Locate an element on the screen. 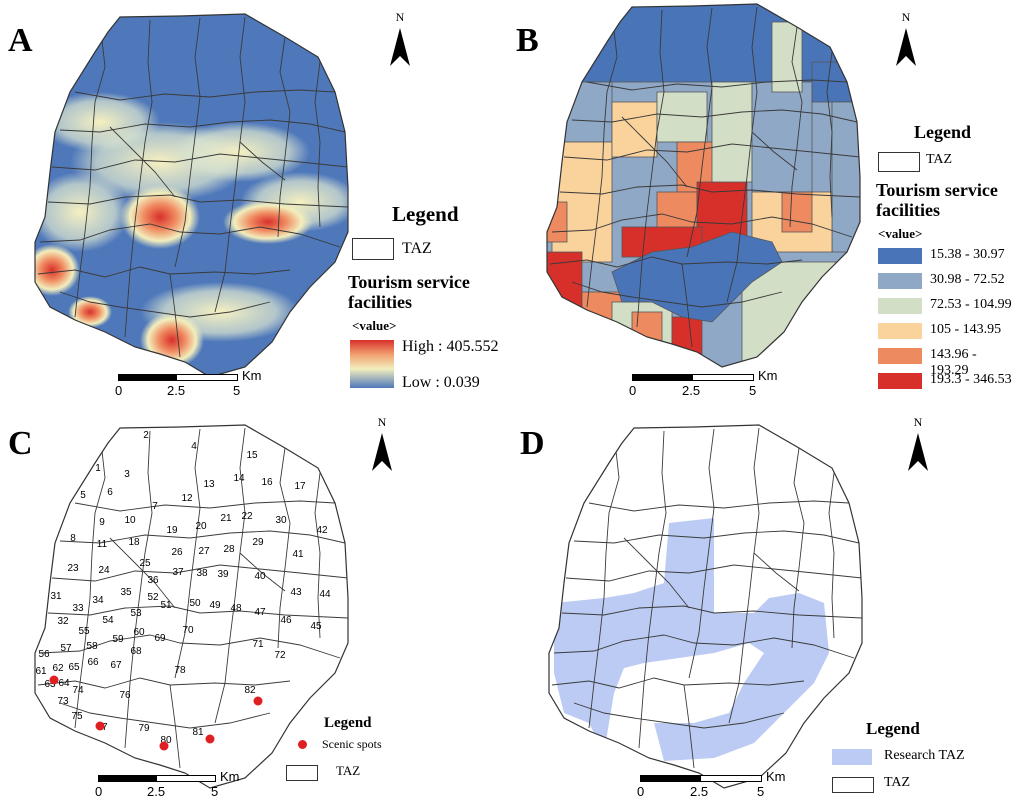 This screenshot has height=806, width=1013. zone-id-label: 31 is located at coordinates (56, 596).